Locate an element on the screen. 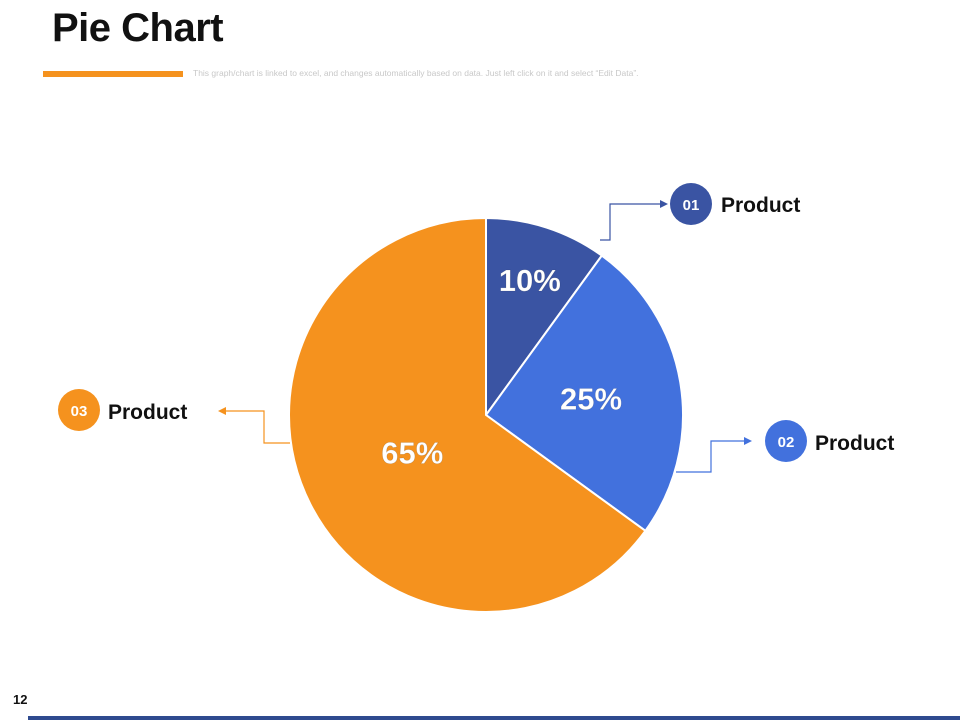 This screenshot has width=960, height=720. legend-label-03: Product is located at coordinates (147, 412).